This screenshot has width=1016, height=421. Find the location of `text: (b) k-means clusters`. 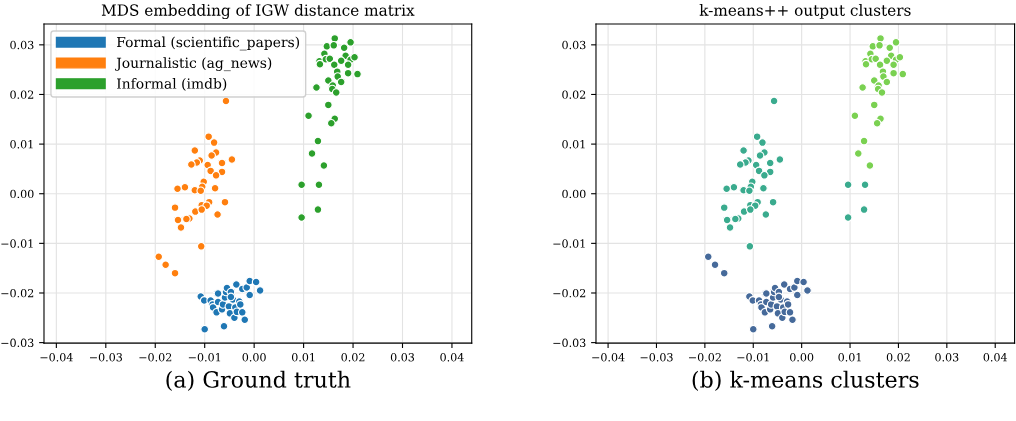

text: (b) k-means clusters is located at coordinates (805, 380).